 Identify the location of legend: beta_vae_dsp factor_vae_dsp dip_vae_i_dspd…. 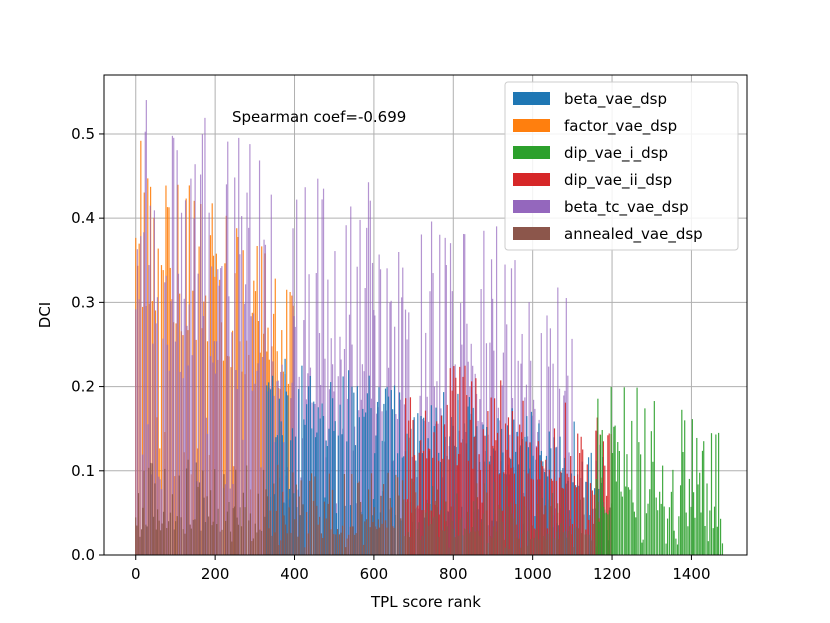
(621, 166).